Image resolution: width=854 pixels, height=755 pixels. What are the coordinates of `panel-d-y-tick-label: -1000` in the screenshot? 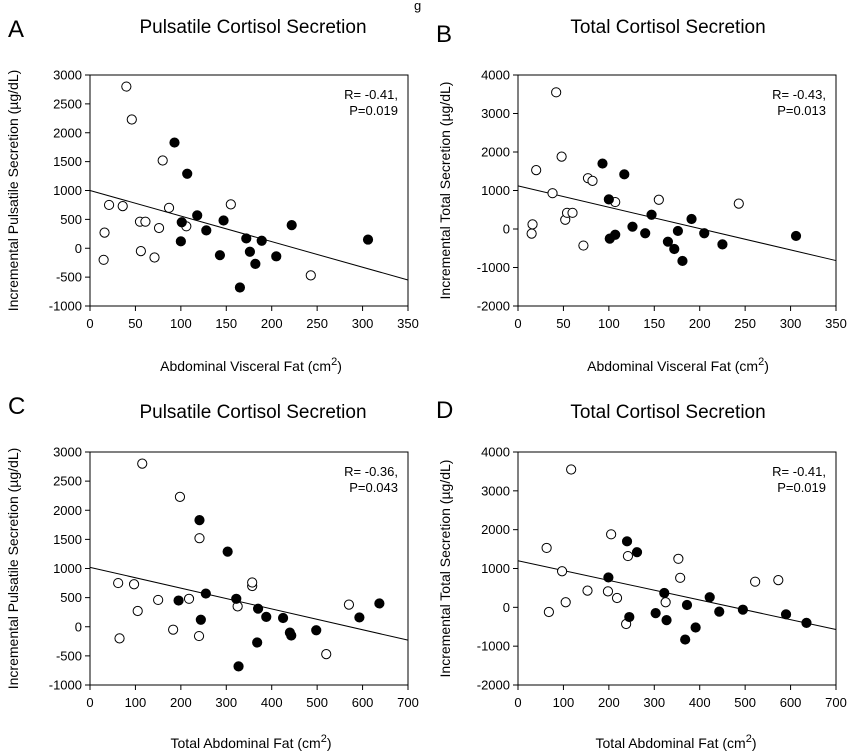 It's located at (493, 646).